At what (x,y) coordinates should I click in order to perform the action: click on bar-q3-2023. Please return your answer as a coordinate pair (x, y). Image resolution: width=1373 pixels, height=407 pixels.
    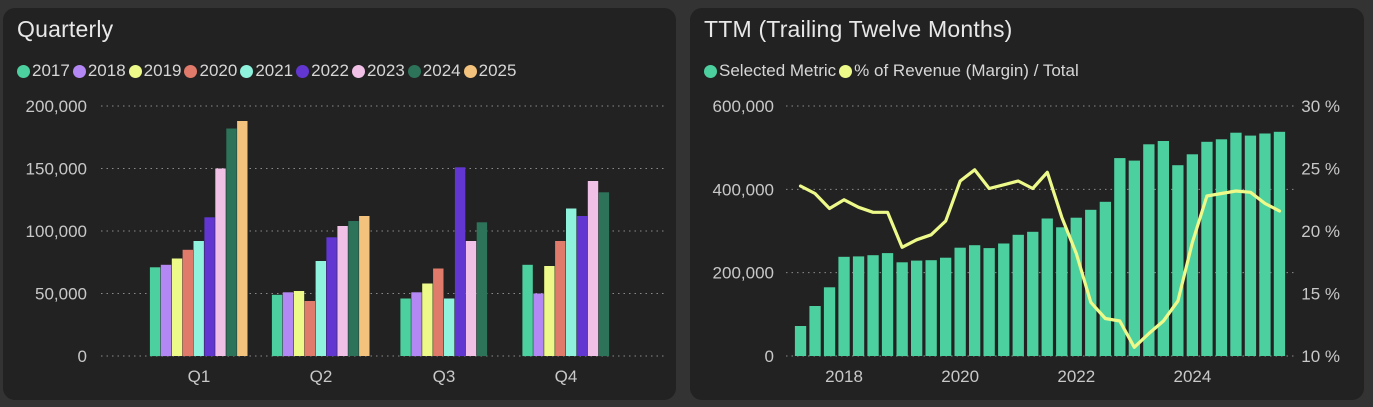
    Looking at the image, I should click on (471, 298).